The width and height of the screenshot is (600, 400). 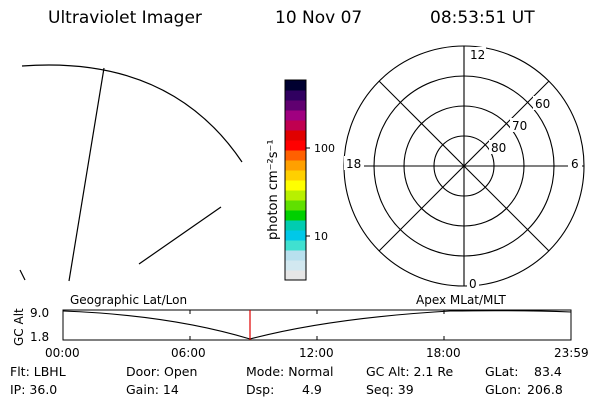 What do you see at coordinates (39, 337) in the screenshot?
I see `y-label-bottom: 1.8` at bounding box center [39, 337].